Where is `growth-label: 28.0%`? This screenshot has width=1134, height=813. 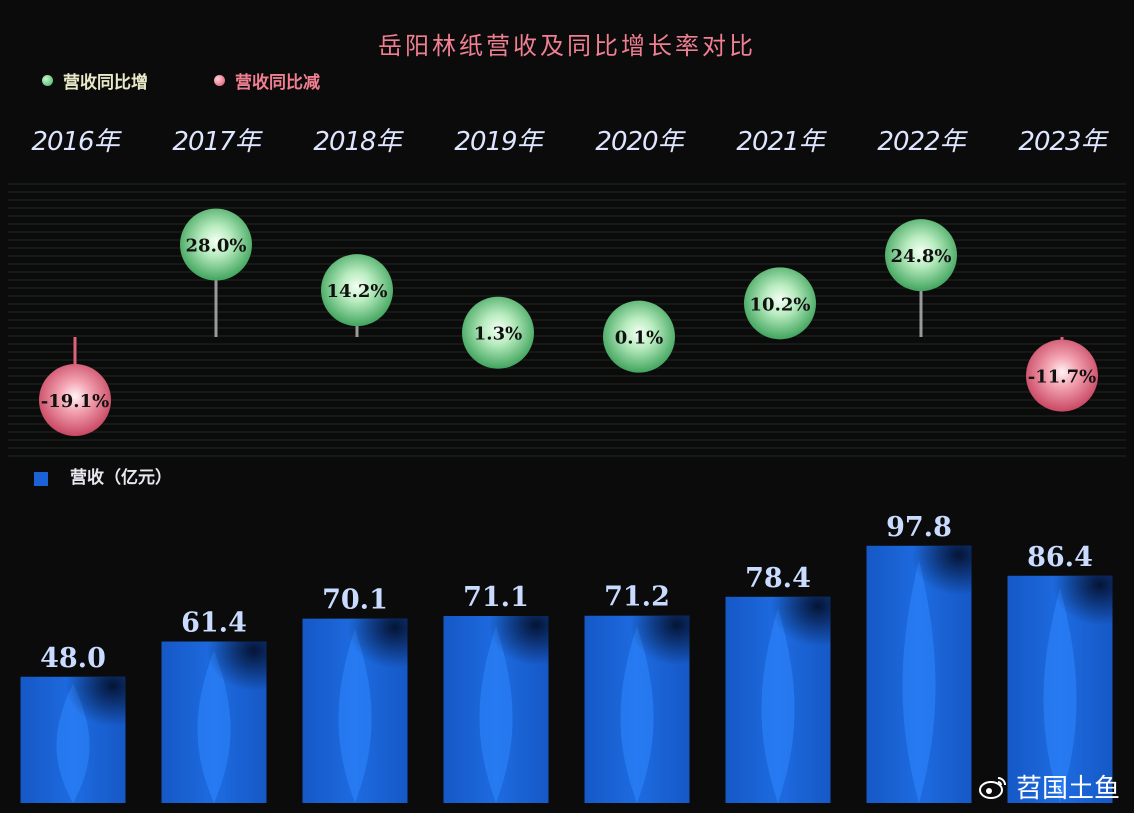
growth-label: 28.0% is located at coordinates (216, 246).